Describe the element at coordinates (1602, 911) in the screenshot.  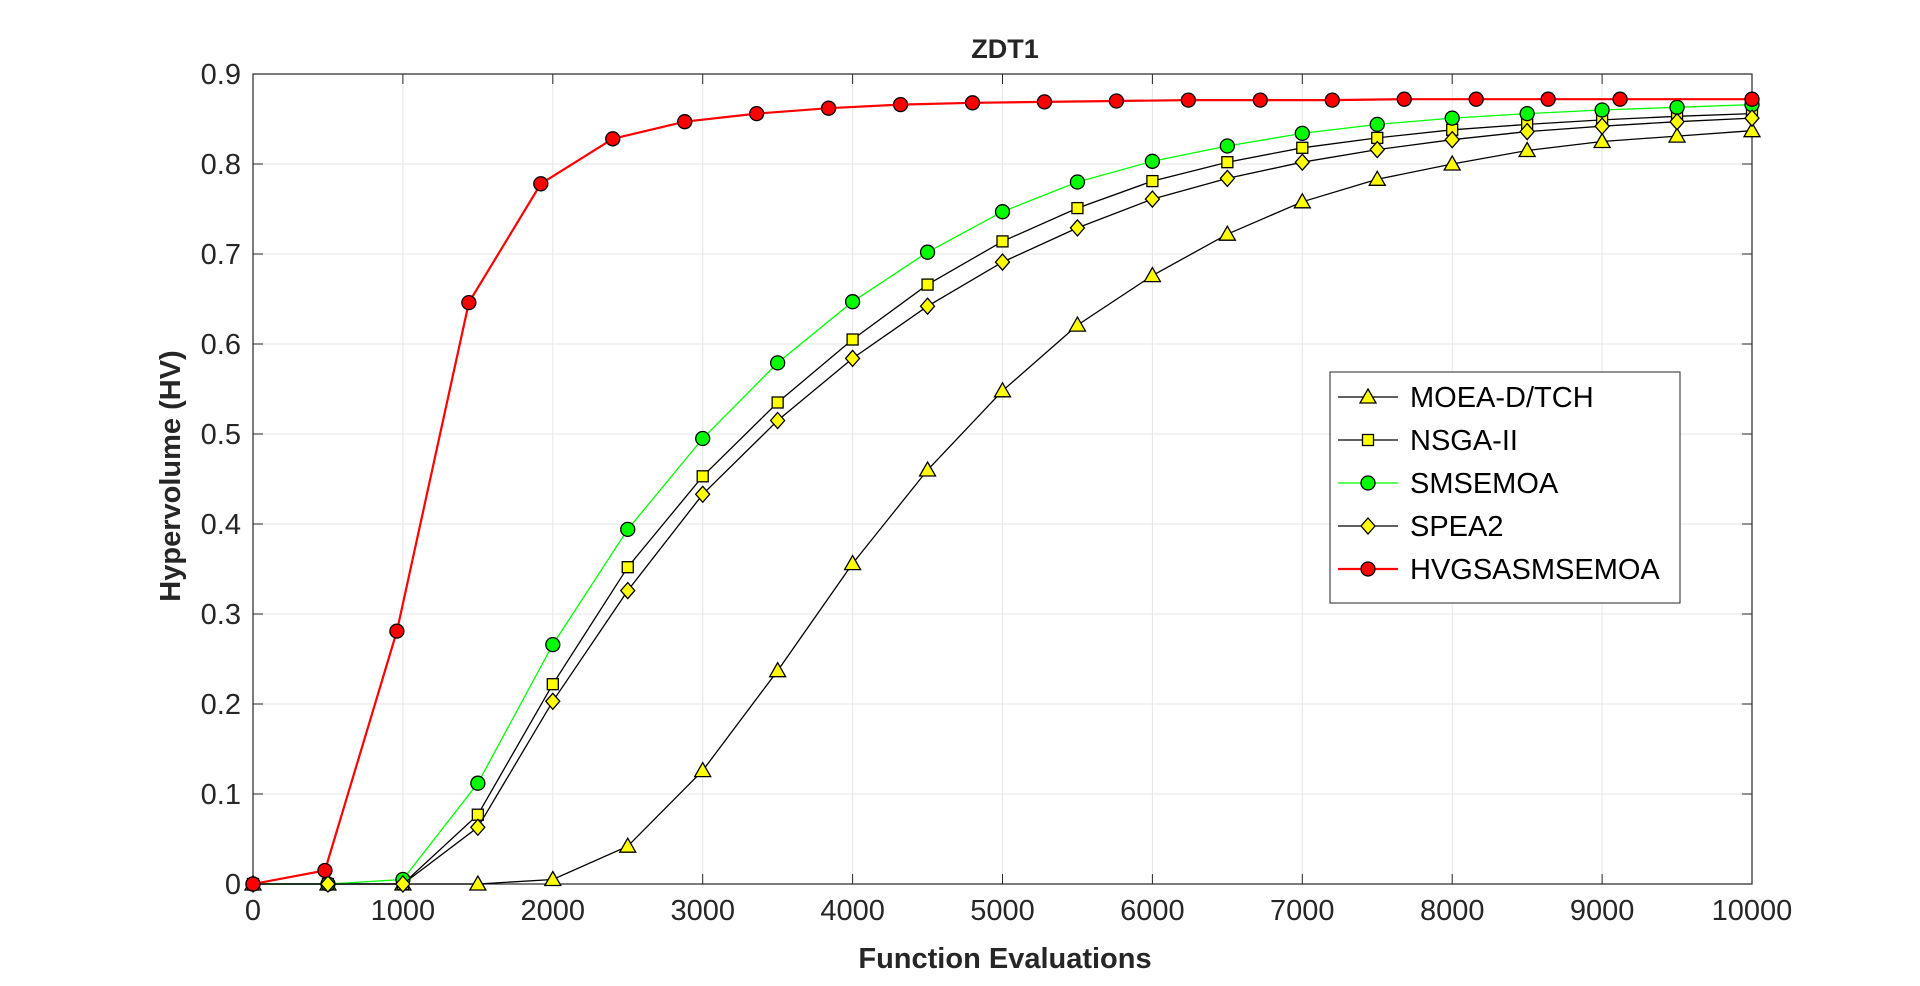
I see `x-tick-label: 9000` at that location.